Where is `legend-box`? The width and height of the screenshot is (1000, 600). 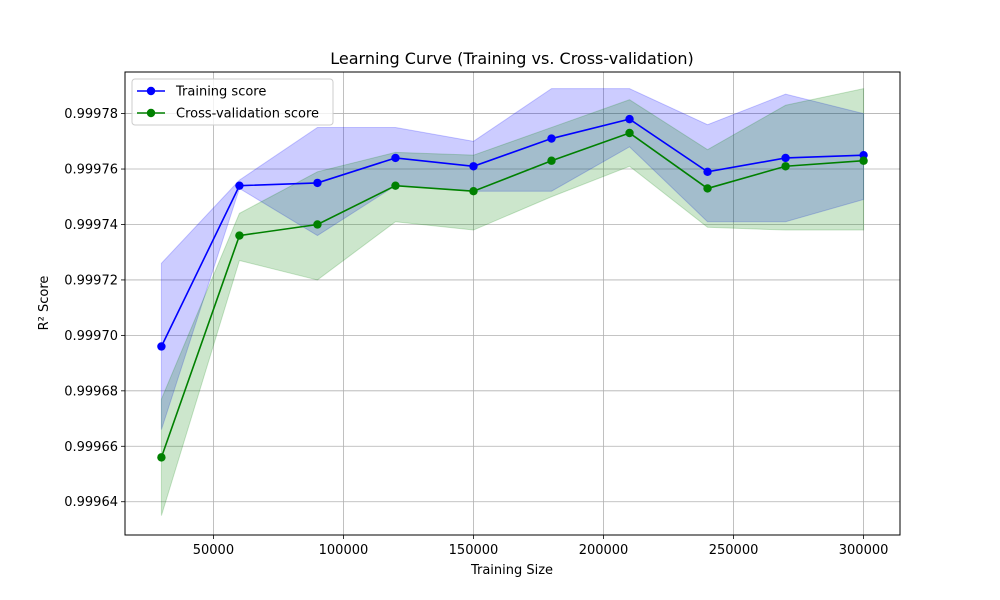
legend-box is located at coordinates (232, 102).